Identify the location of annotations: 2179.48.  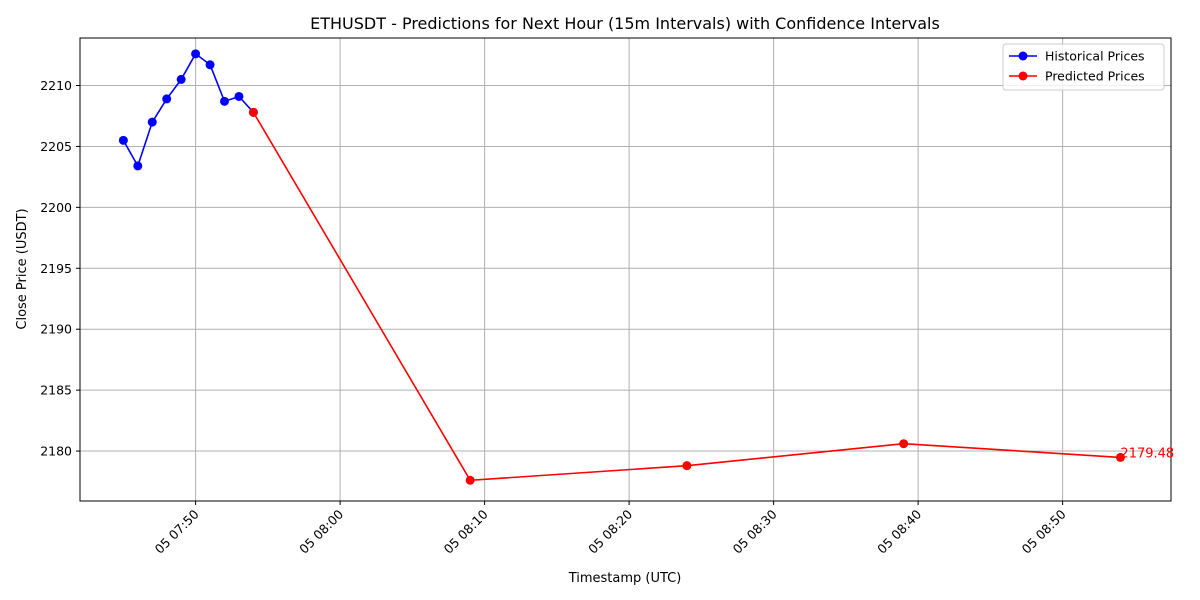
(1147, 453).